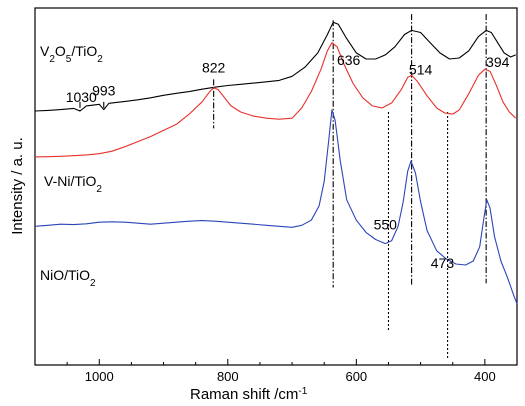 The image size is (525, 406). What do you see at coordinates (81, 97) in the screenshot?
I see `peak-label: 1030` at bounding box center [81, 97].